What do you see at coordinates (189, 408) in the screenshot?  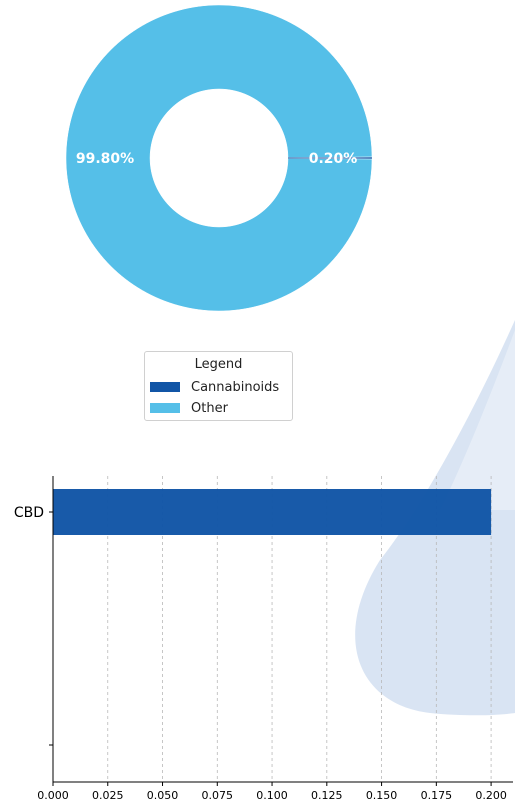 I see `legend-item-other: Other` at bounding box center [189, 408].